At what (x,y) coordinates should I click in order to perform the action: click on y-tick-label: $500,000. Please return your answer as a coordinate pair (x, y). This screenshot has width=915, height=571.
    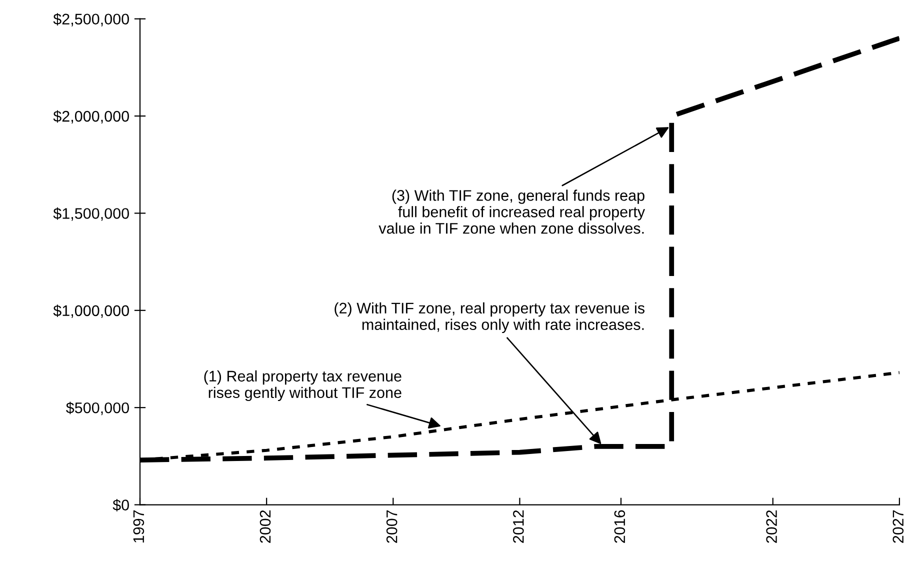
    Looking at the image, I should click on (97, 409).